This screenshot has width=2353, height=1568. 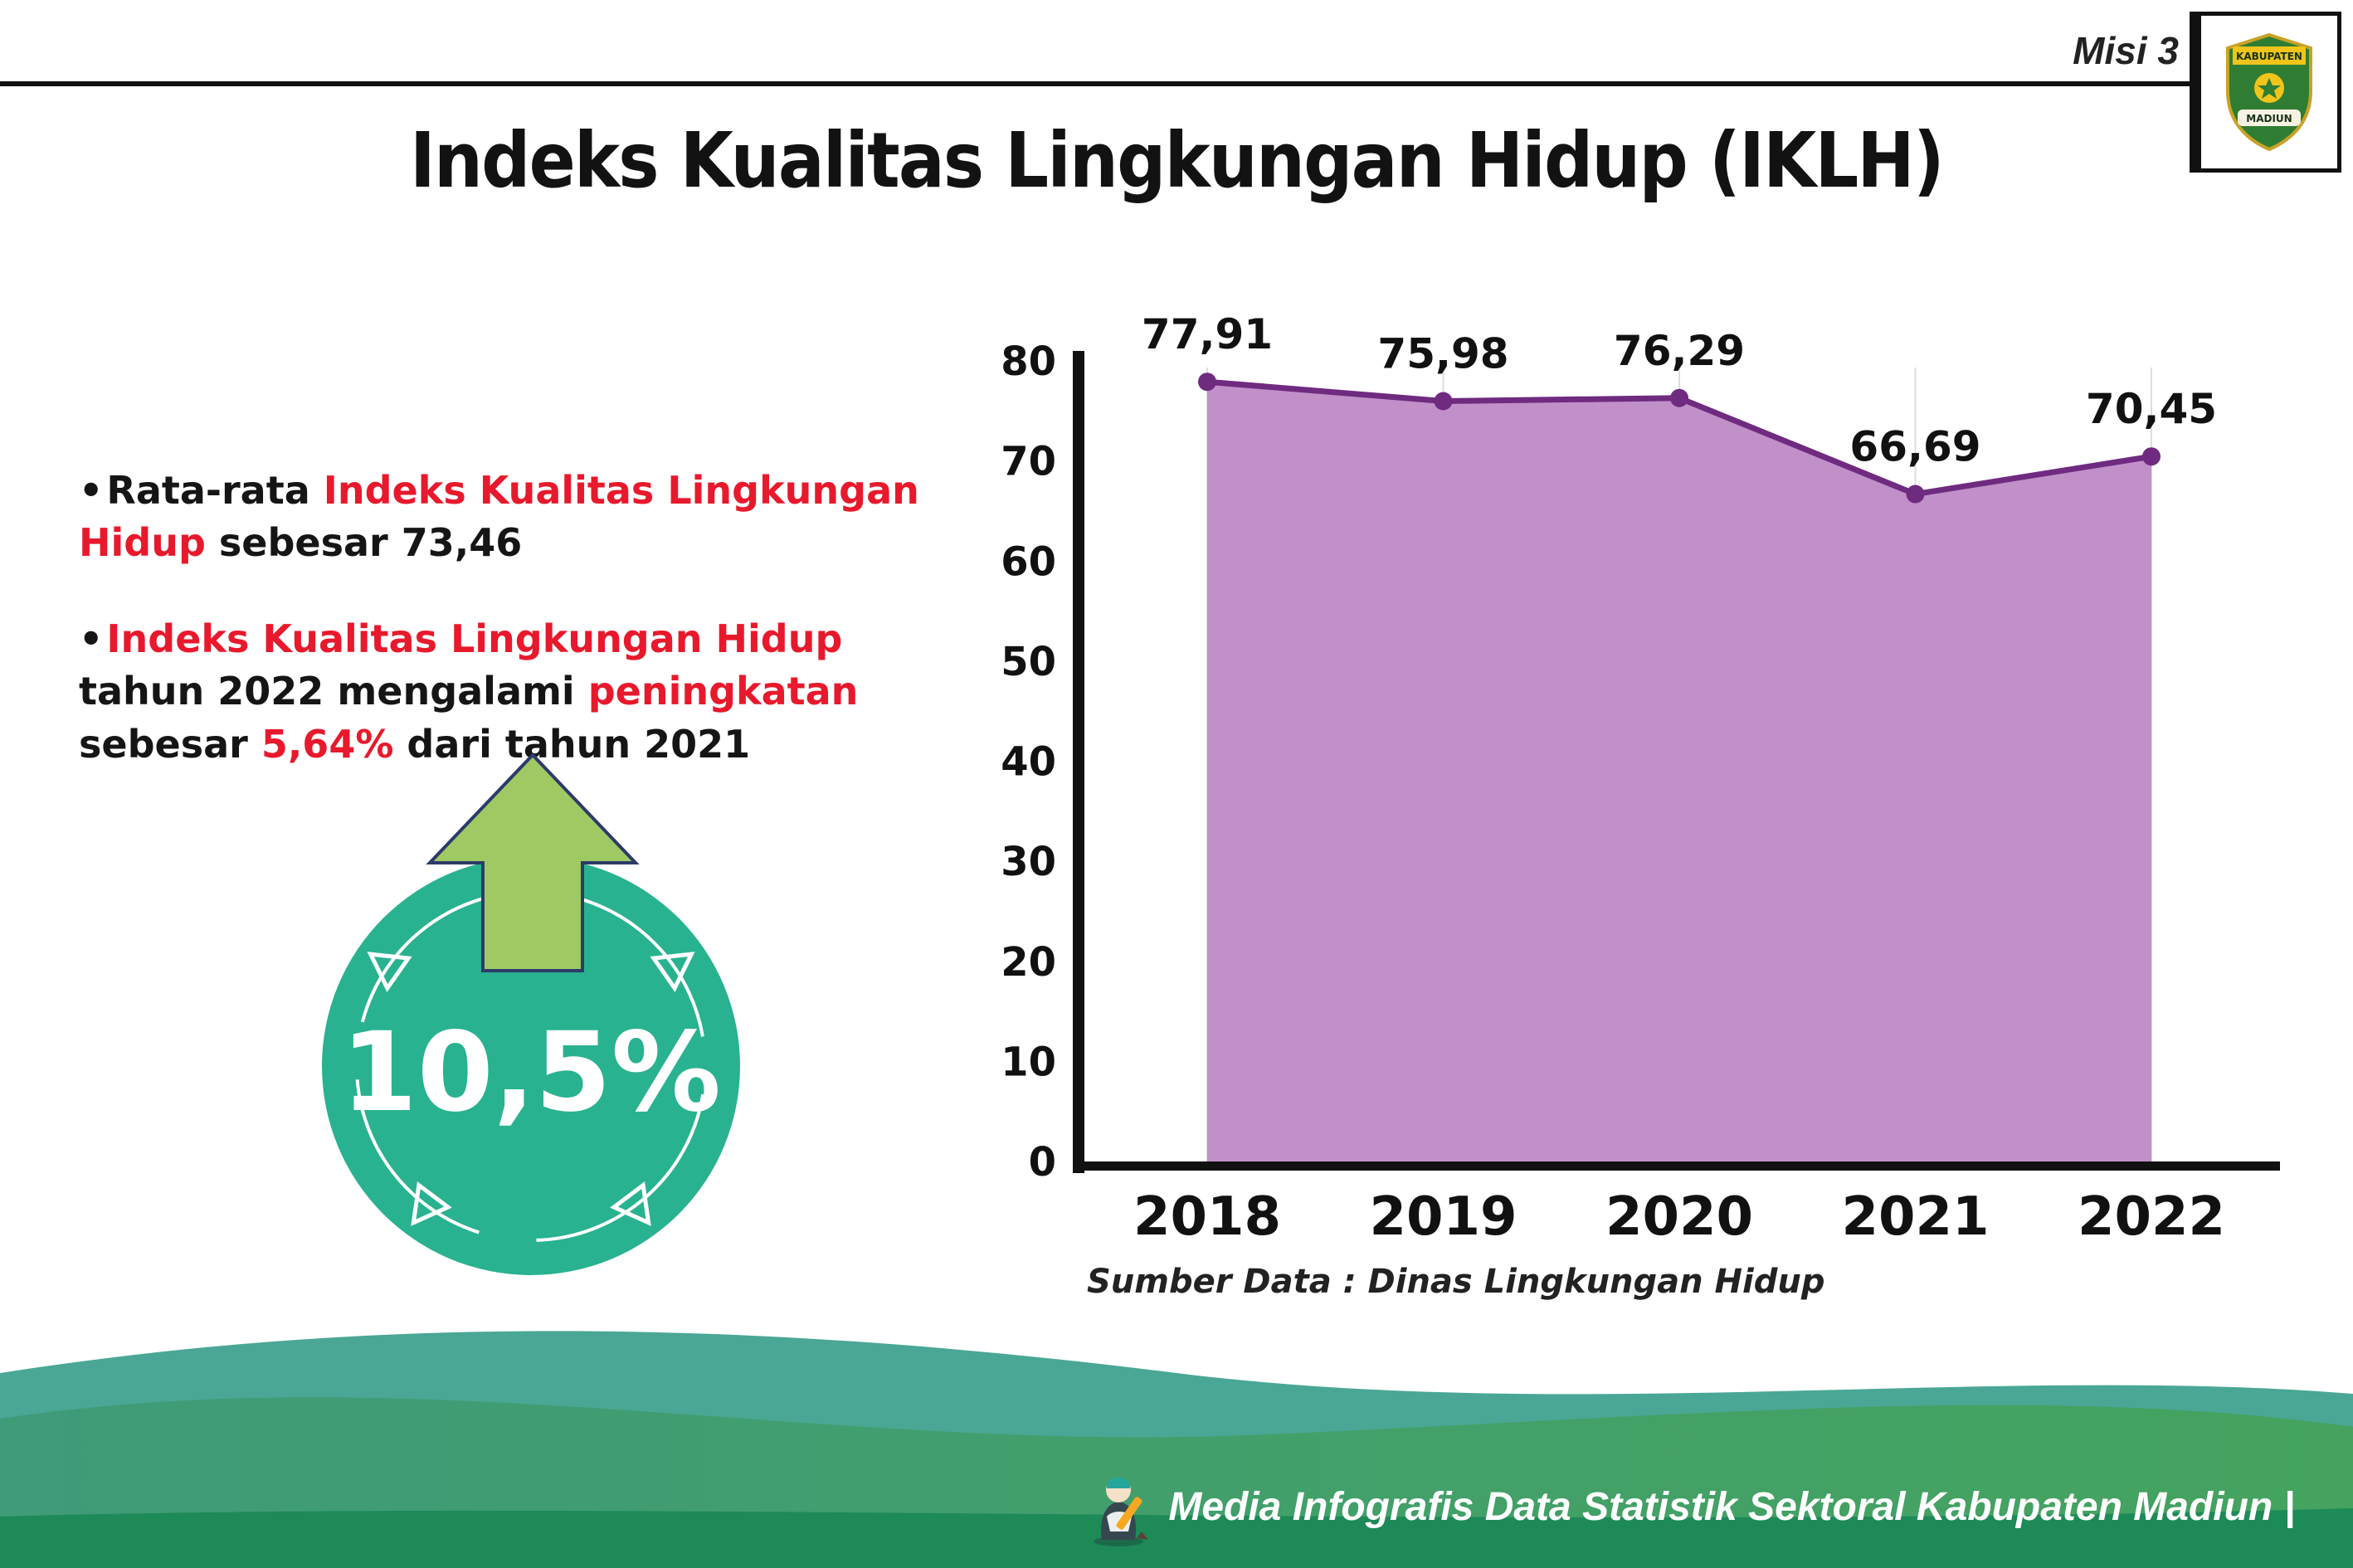 I want to click on header-rule, so click(x=1099, y=83).